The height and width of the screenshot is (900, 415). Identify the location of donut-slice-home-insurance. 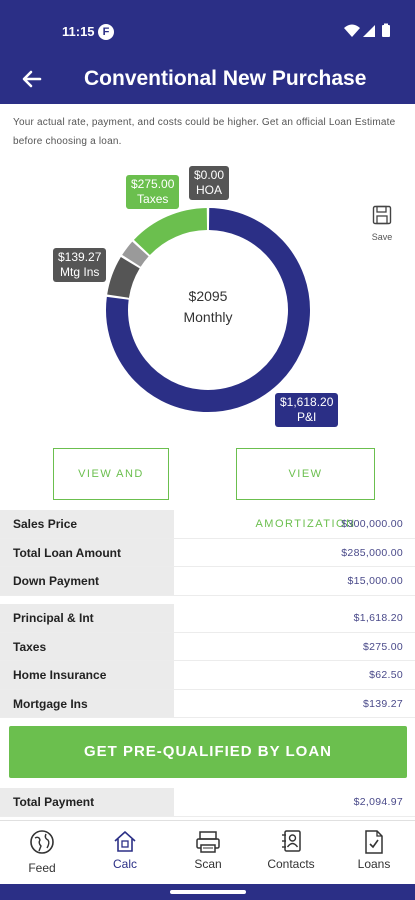
(135, 254).